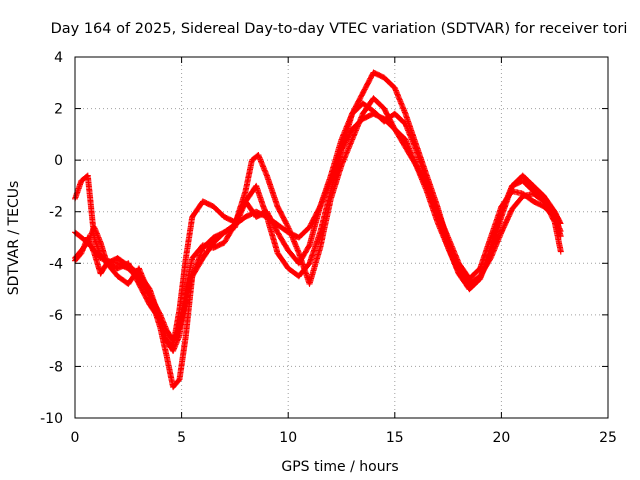 This screenshot has height=480, width=640. Describe the element at coordinates (58, 161) in the screenshot. I see `y-tick-label: 0` at that location.